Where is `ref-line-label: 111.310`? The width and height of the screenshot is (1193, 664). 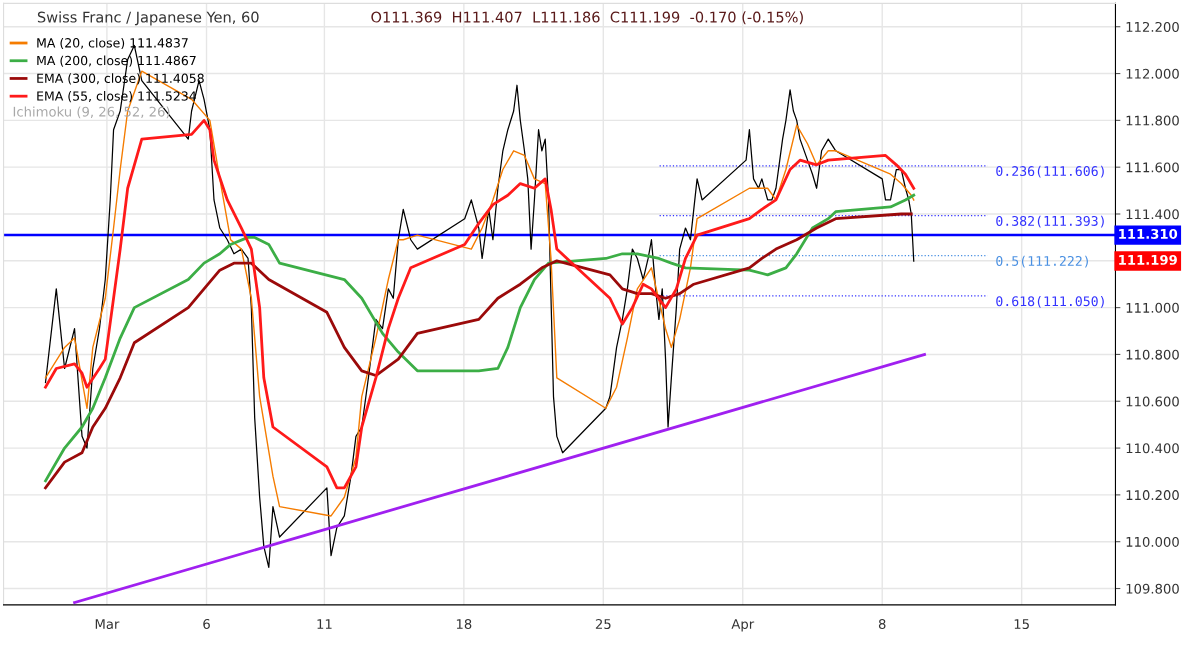 ref-line-label: 111.310 is located at coordinates (1148, 233).